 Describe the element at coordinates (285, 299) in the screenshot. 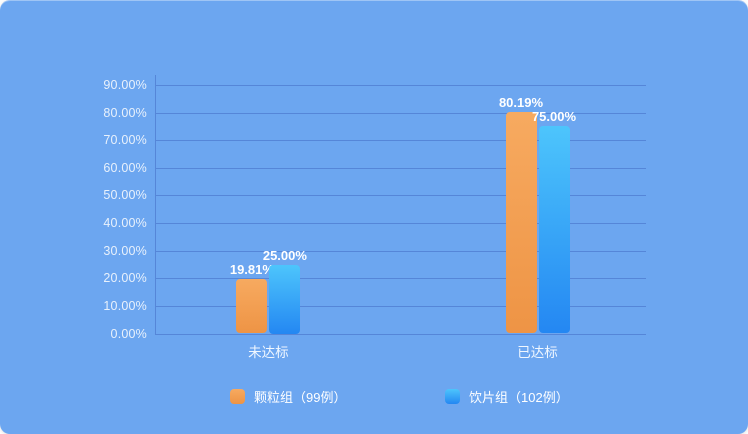

I see `bar-series2-category1` at that location.